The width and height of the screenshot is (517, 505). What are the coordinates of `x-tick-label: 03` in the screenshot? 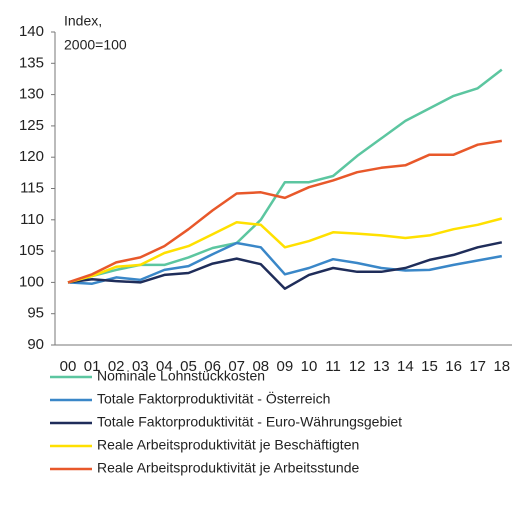 It's located at (140, 366).